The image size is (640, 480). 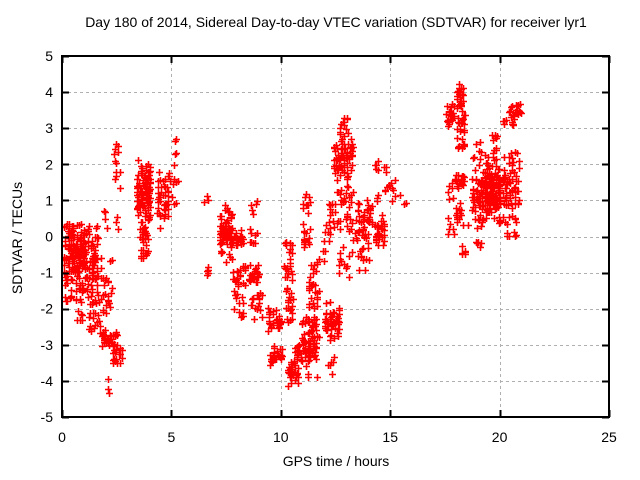 What do you see at coordinates (62, 437) in the screenshot?
I see `x-tick-label: 0` at bounding box center [62, 437].